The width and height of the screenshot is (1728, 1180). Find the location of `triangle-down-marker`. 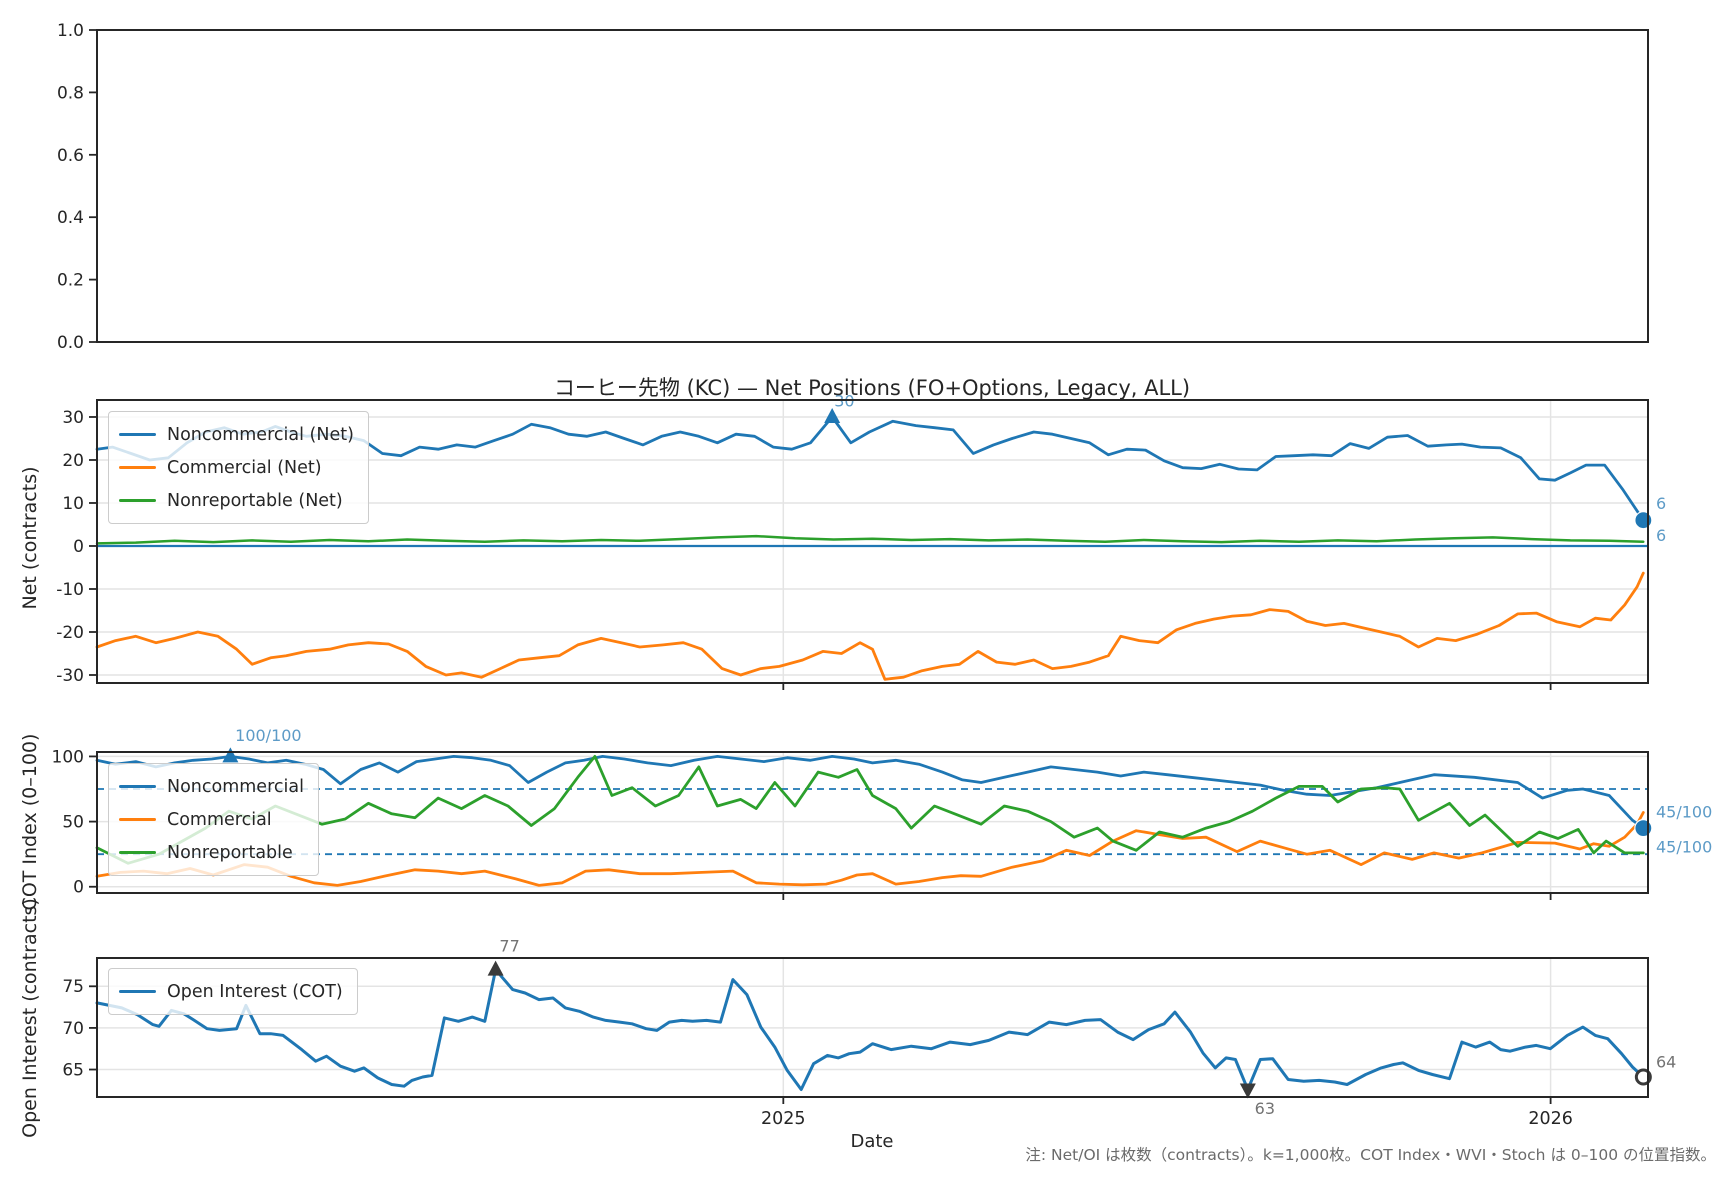

triangle-down-marker is located at coordinates (1247, 1091).